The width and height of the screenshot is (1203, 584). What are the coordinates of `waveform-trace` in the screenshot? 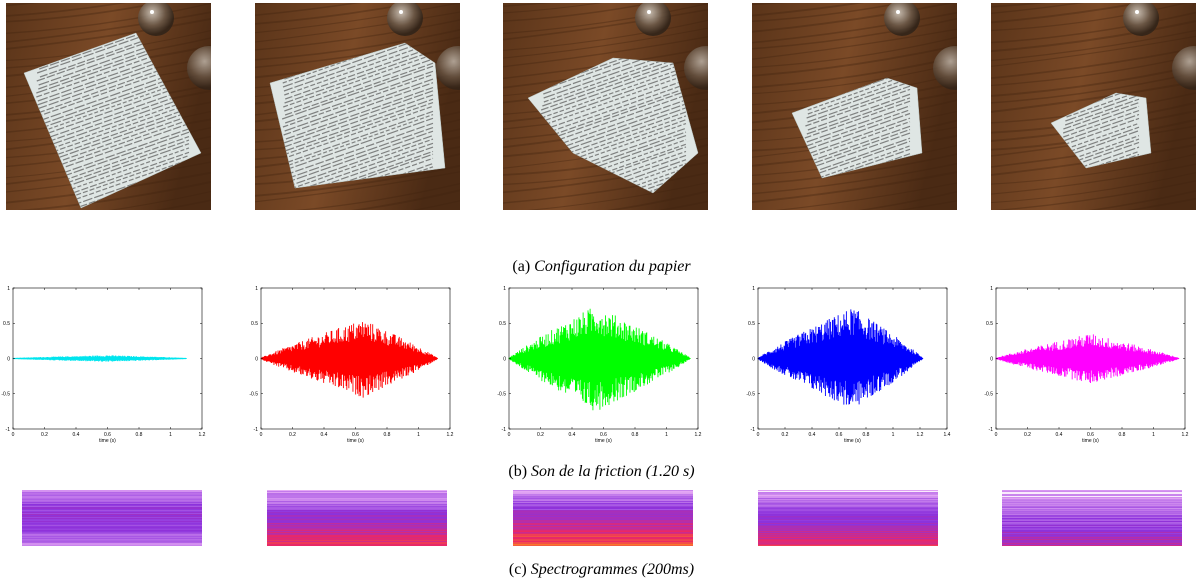 It's located at (1087, 359).